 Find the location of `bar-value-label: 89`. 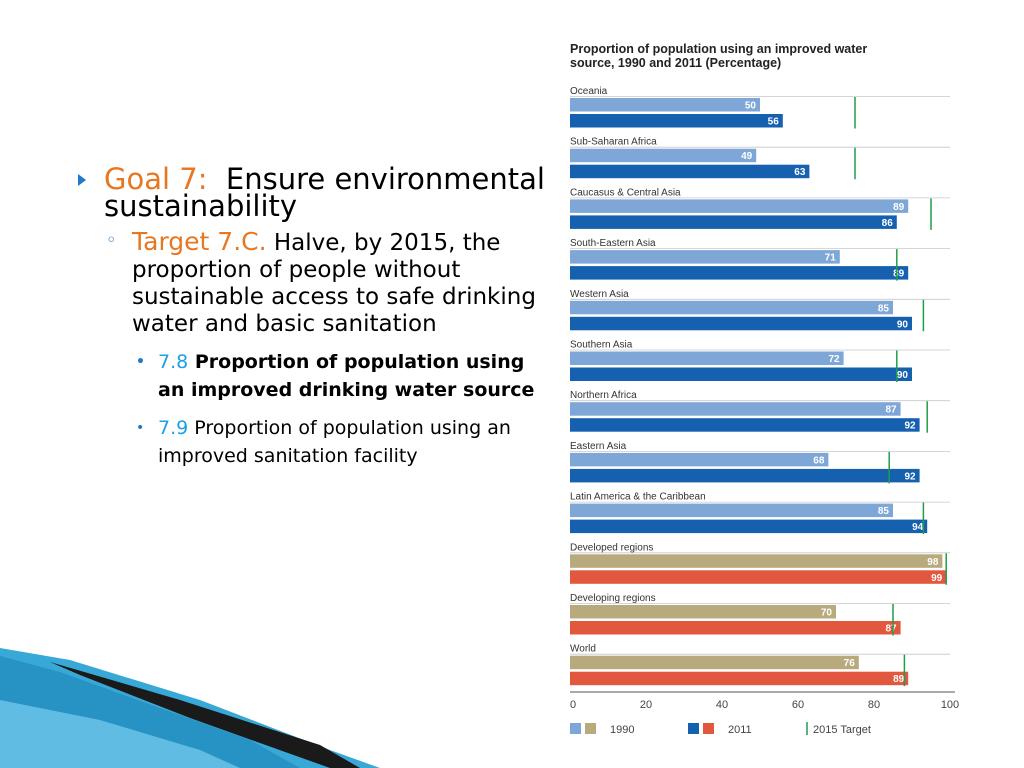

bar-value-label: 89 is located at coordinates (899, 679).